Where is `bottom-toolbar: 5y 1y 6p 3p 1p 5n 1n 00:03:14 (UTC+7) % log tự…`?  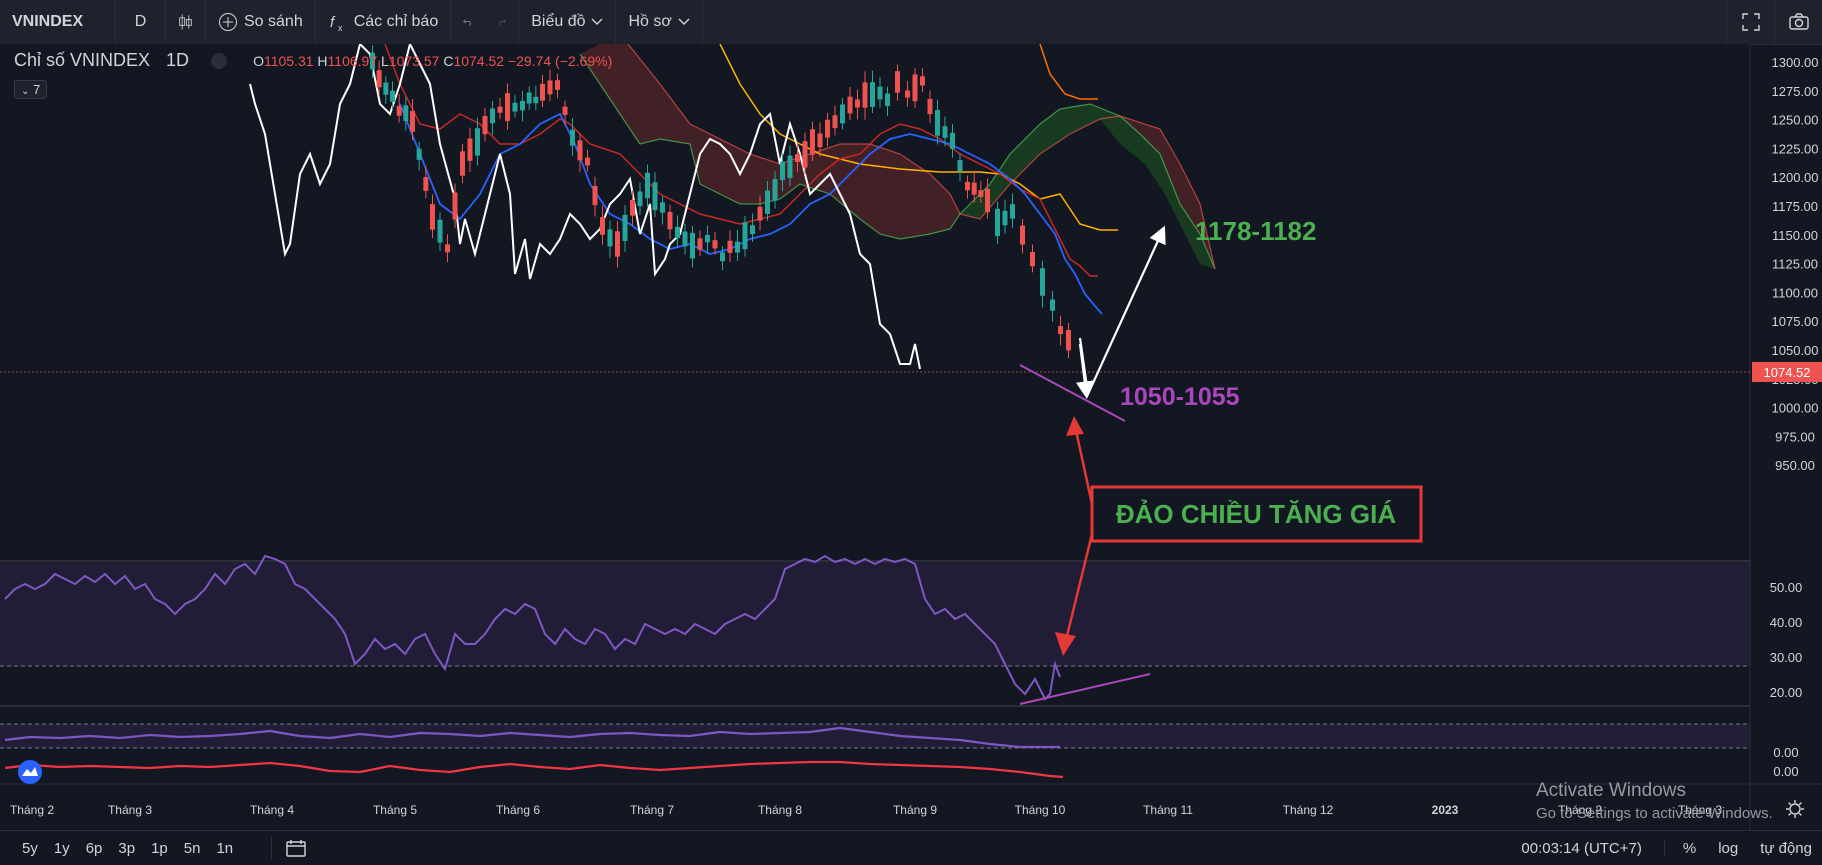 bottom-toolbar: 5y 1y 6p 3p 1p 5n 1n 00:03:14 (UTC+7) % log tự… is located at coordinates (911, 847).